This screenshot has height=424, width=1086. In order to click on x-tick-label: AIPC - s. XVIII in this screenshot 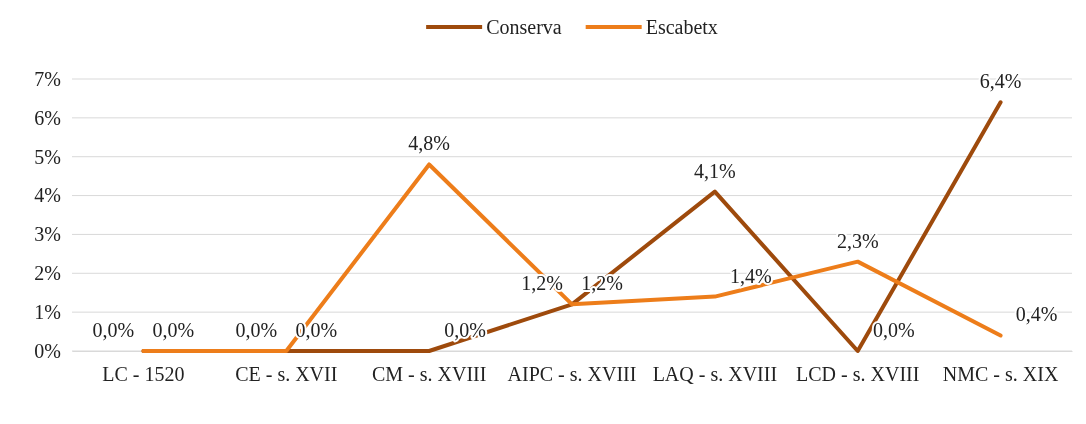, I will do `click(572, 374)`.